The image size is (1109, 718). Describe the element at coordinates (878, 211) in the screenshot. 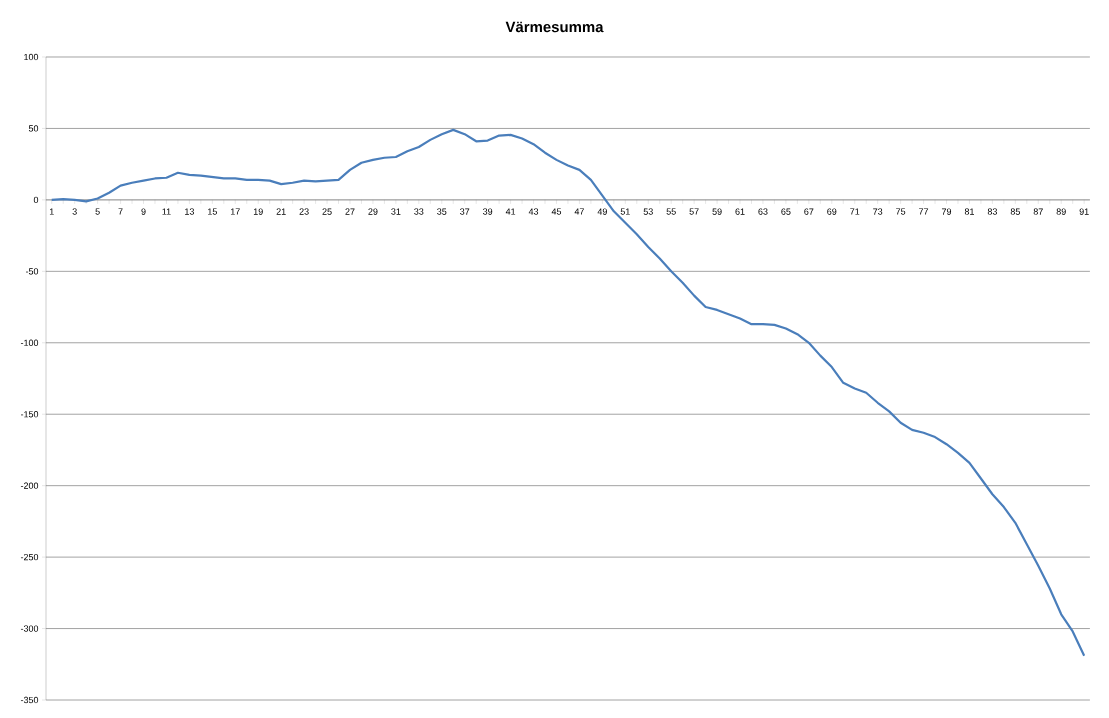

I see `x-tick-label: 73` at that location.